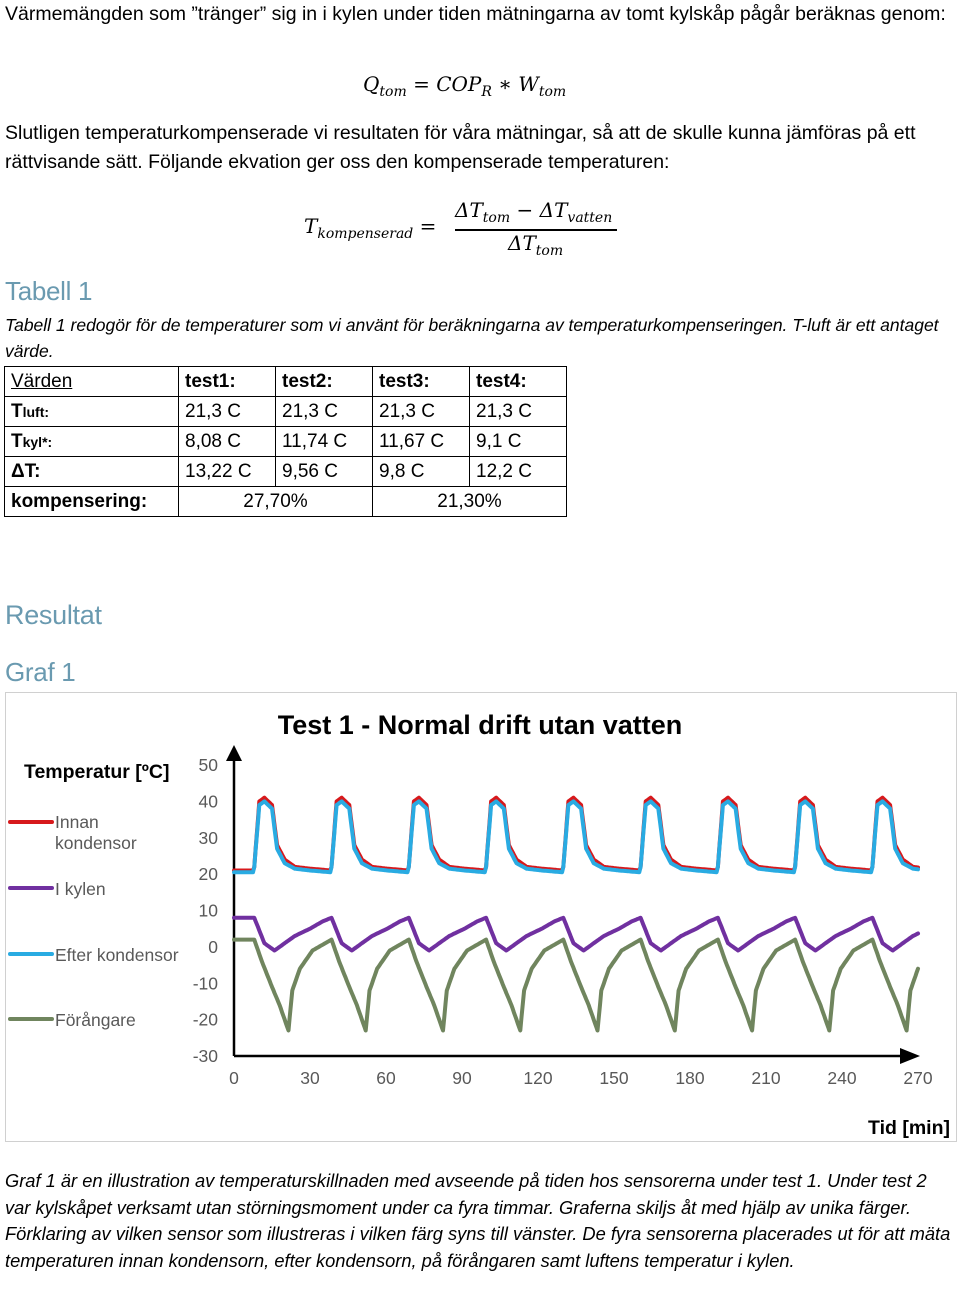 This screenshot has width=960, height=1300. Describe the element at coordinates (518, 381) in the screenshot. I see `table-header-cell: test4:` at that location.